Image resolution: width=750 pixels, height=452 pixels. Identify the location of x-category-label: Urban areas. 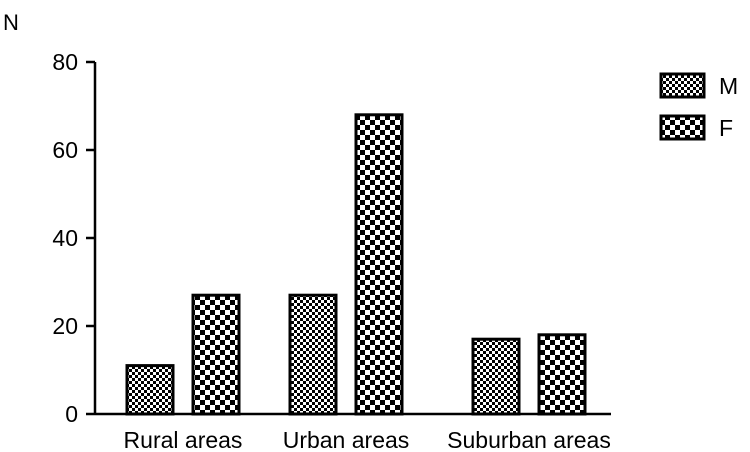
(346, 439).